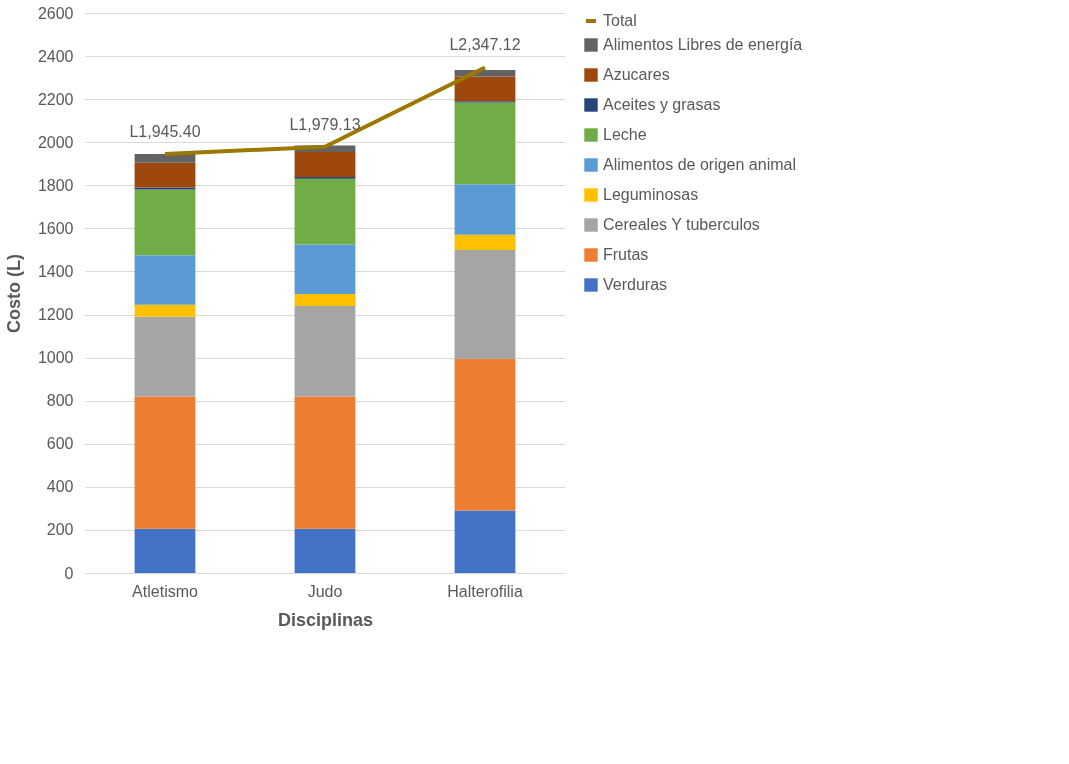 The image size is (1069, 764). What do you see at coordinates (651, 194) in the screenshot?
I see `legend-label: Leguminosas` at bounding box center [651, 194].